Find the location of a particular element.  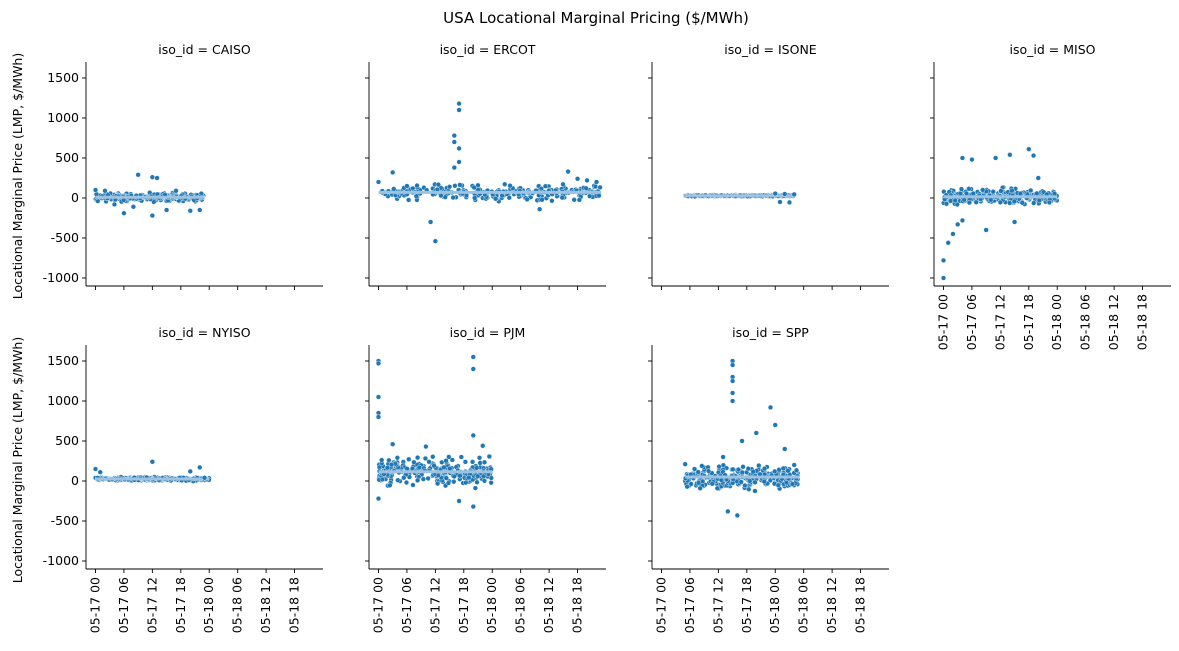

panel-caiso: iso_id = CAISO -1000 -500 0 500 1000 1500 is located at coordinates (183, 166).